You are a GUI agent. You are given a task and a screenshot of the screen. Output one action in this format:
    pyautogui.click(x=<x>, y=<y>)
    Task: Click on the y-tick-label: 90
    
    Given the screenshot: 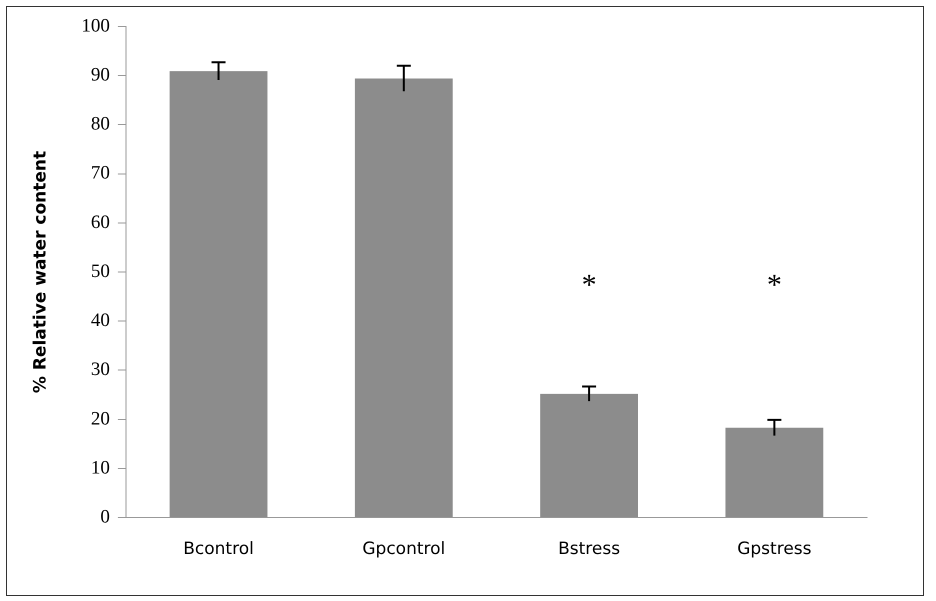 What is the action you would take?
    pyautogui.click(x=100, y=75)
    